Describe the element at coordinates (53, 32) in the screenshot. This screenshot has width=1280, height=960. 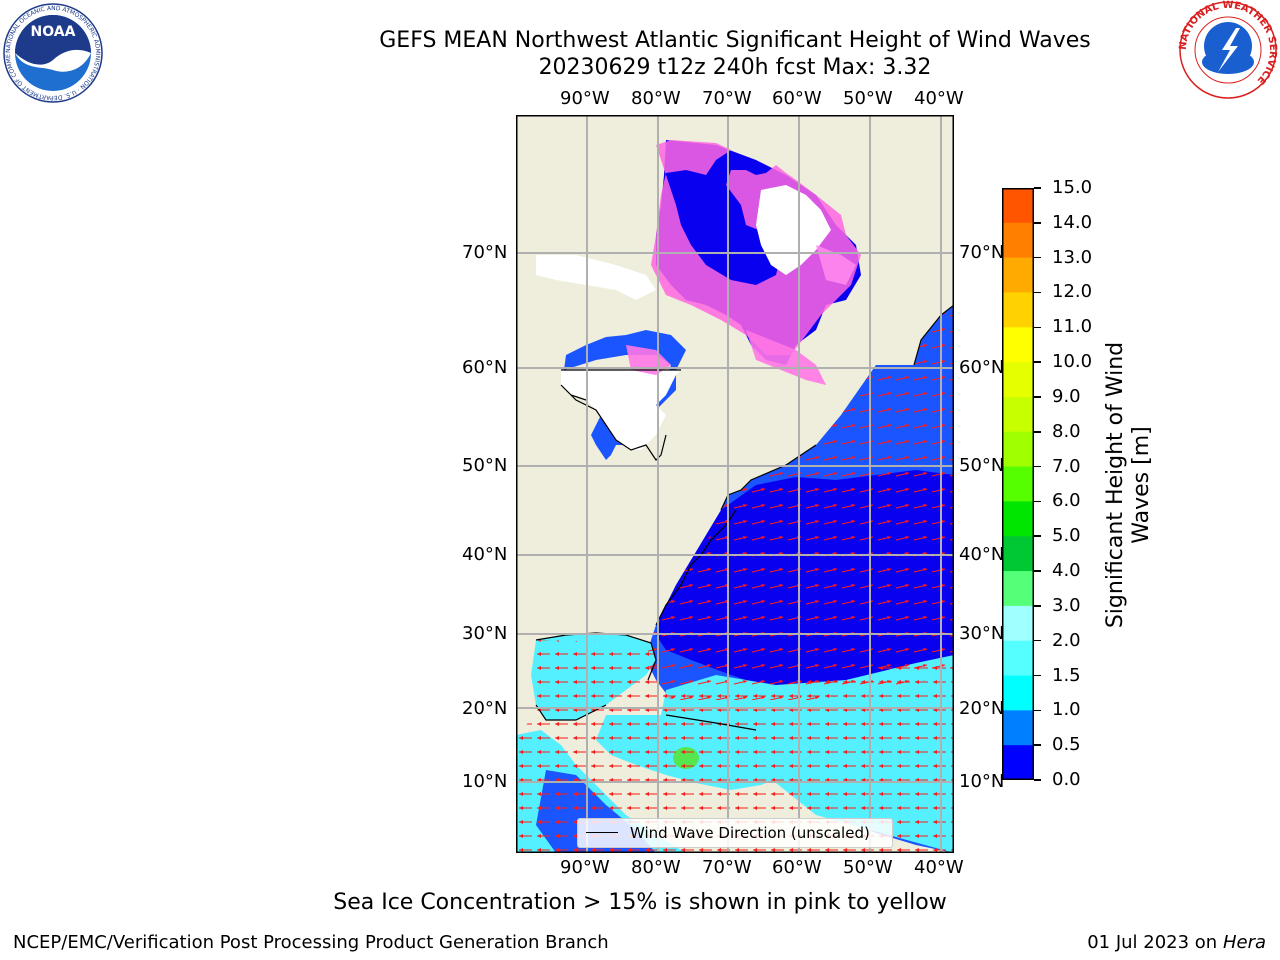
I see `noaa-logo-word: NOAA` at that location.